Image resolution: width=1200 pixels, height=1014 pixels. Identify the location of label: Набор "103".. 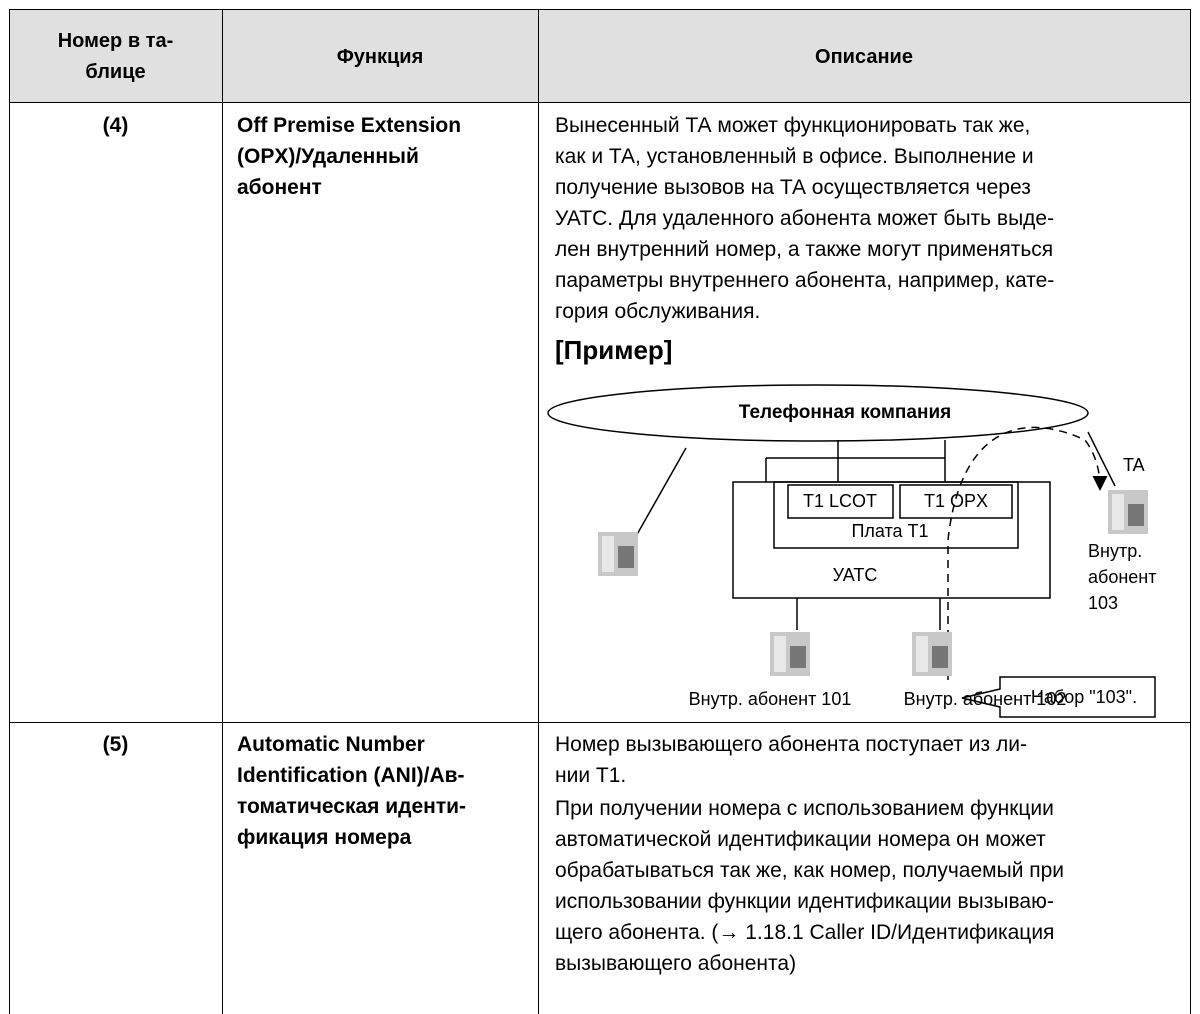
(1084, 697).